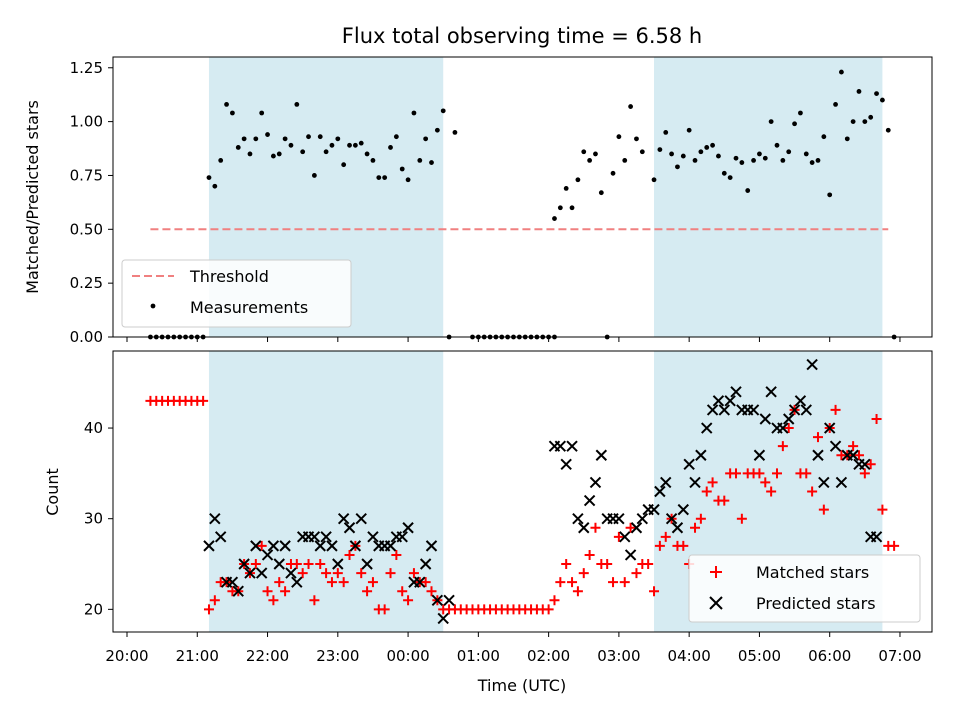 The height and width of the screenshot is (720, 960). Describe the element at coordinates (91, 202) in the screenshot. I see `top-y-ticks: 0.00 0.25 0.50 0.75 1.00 1.25` at that location.